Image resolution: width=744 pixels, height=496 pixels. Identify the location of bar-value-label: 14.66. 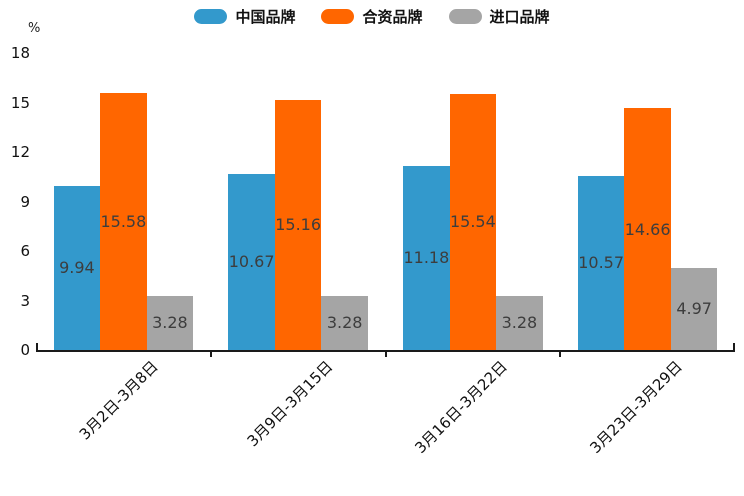
(647, 229).